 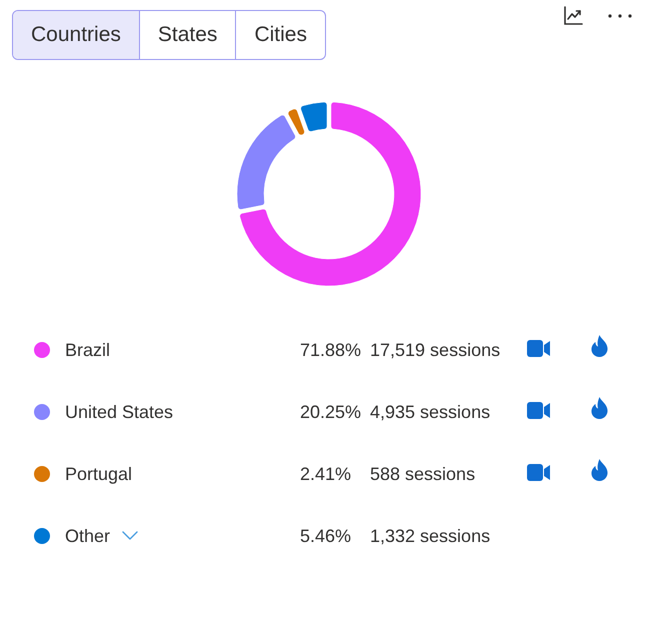 I want to click on legend-label: Brazil, so click(x=87, y=350).